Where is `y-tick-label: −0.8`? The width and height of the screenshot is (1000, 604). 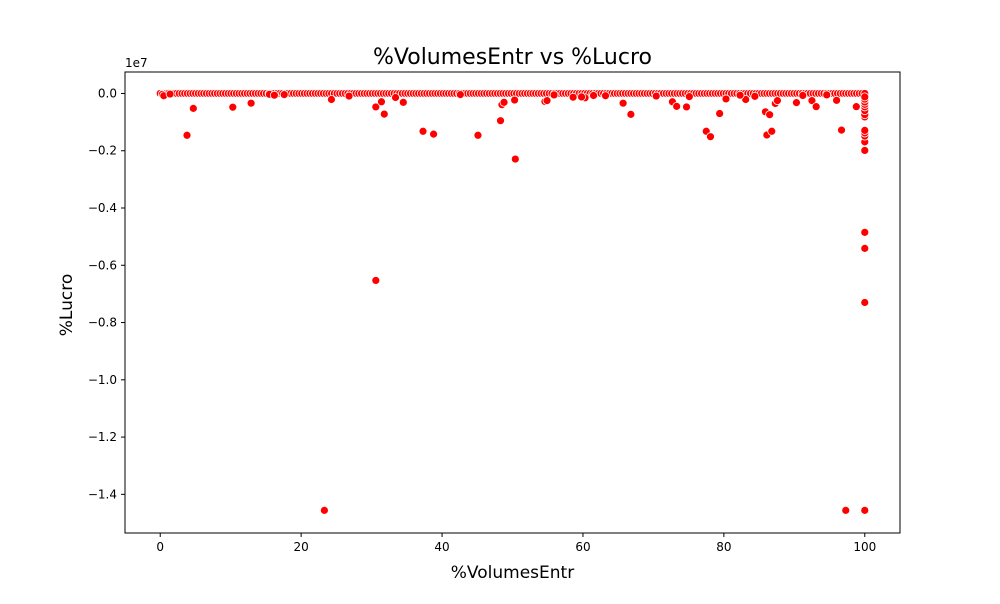 y-tick-label: −0.8 is located at coordinates (102, 323).